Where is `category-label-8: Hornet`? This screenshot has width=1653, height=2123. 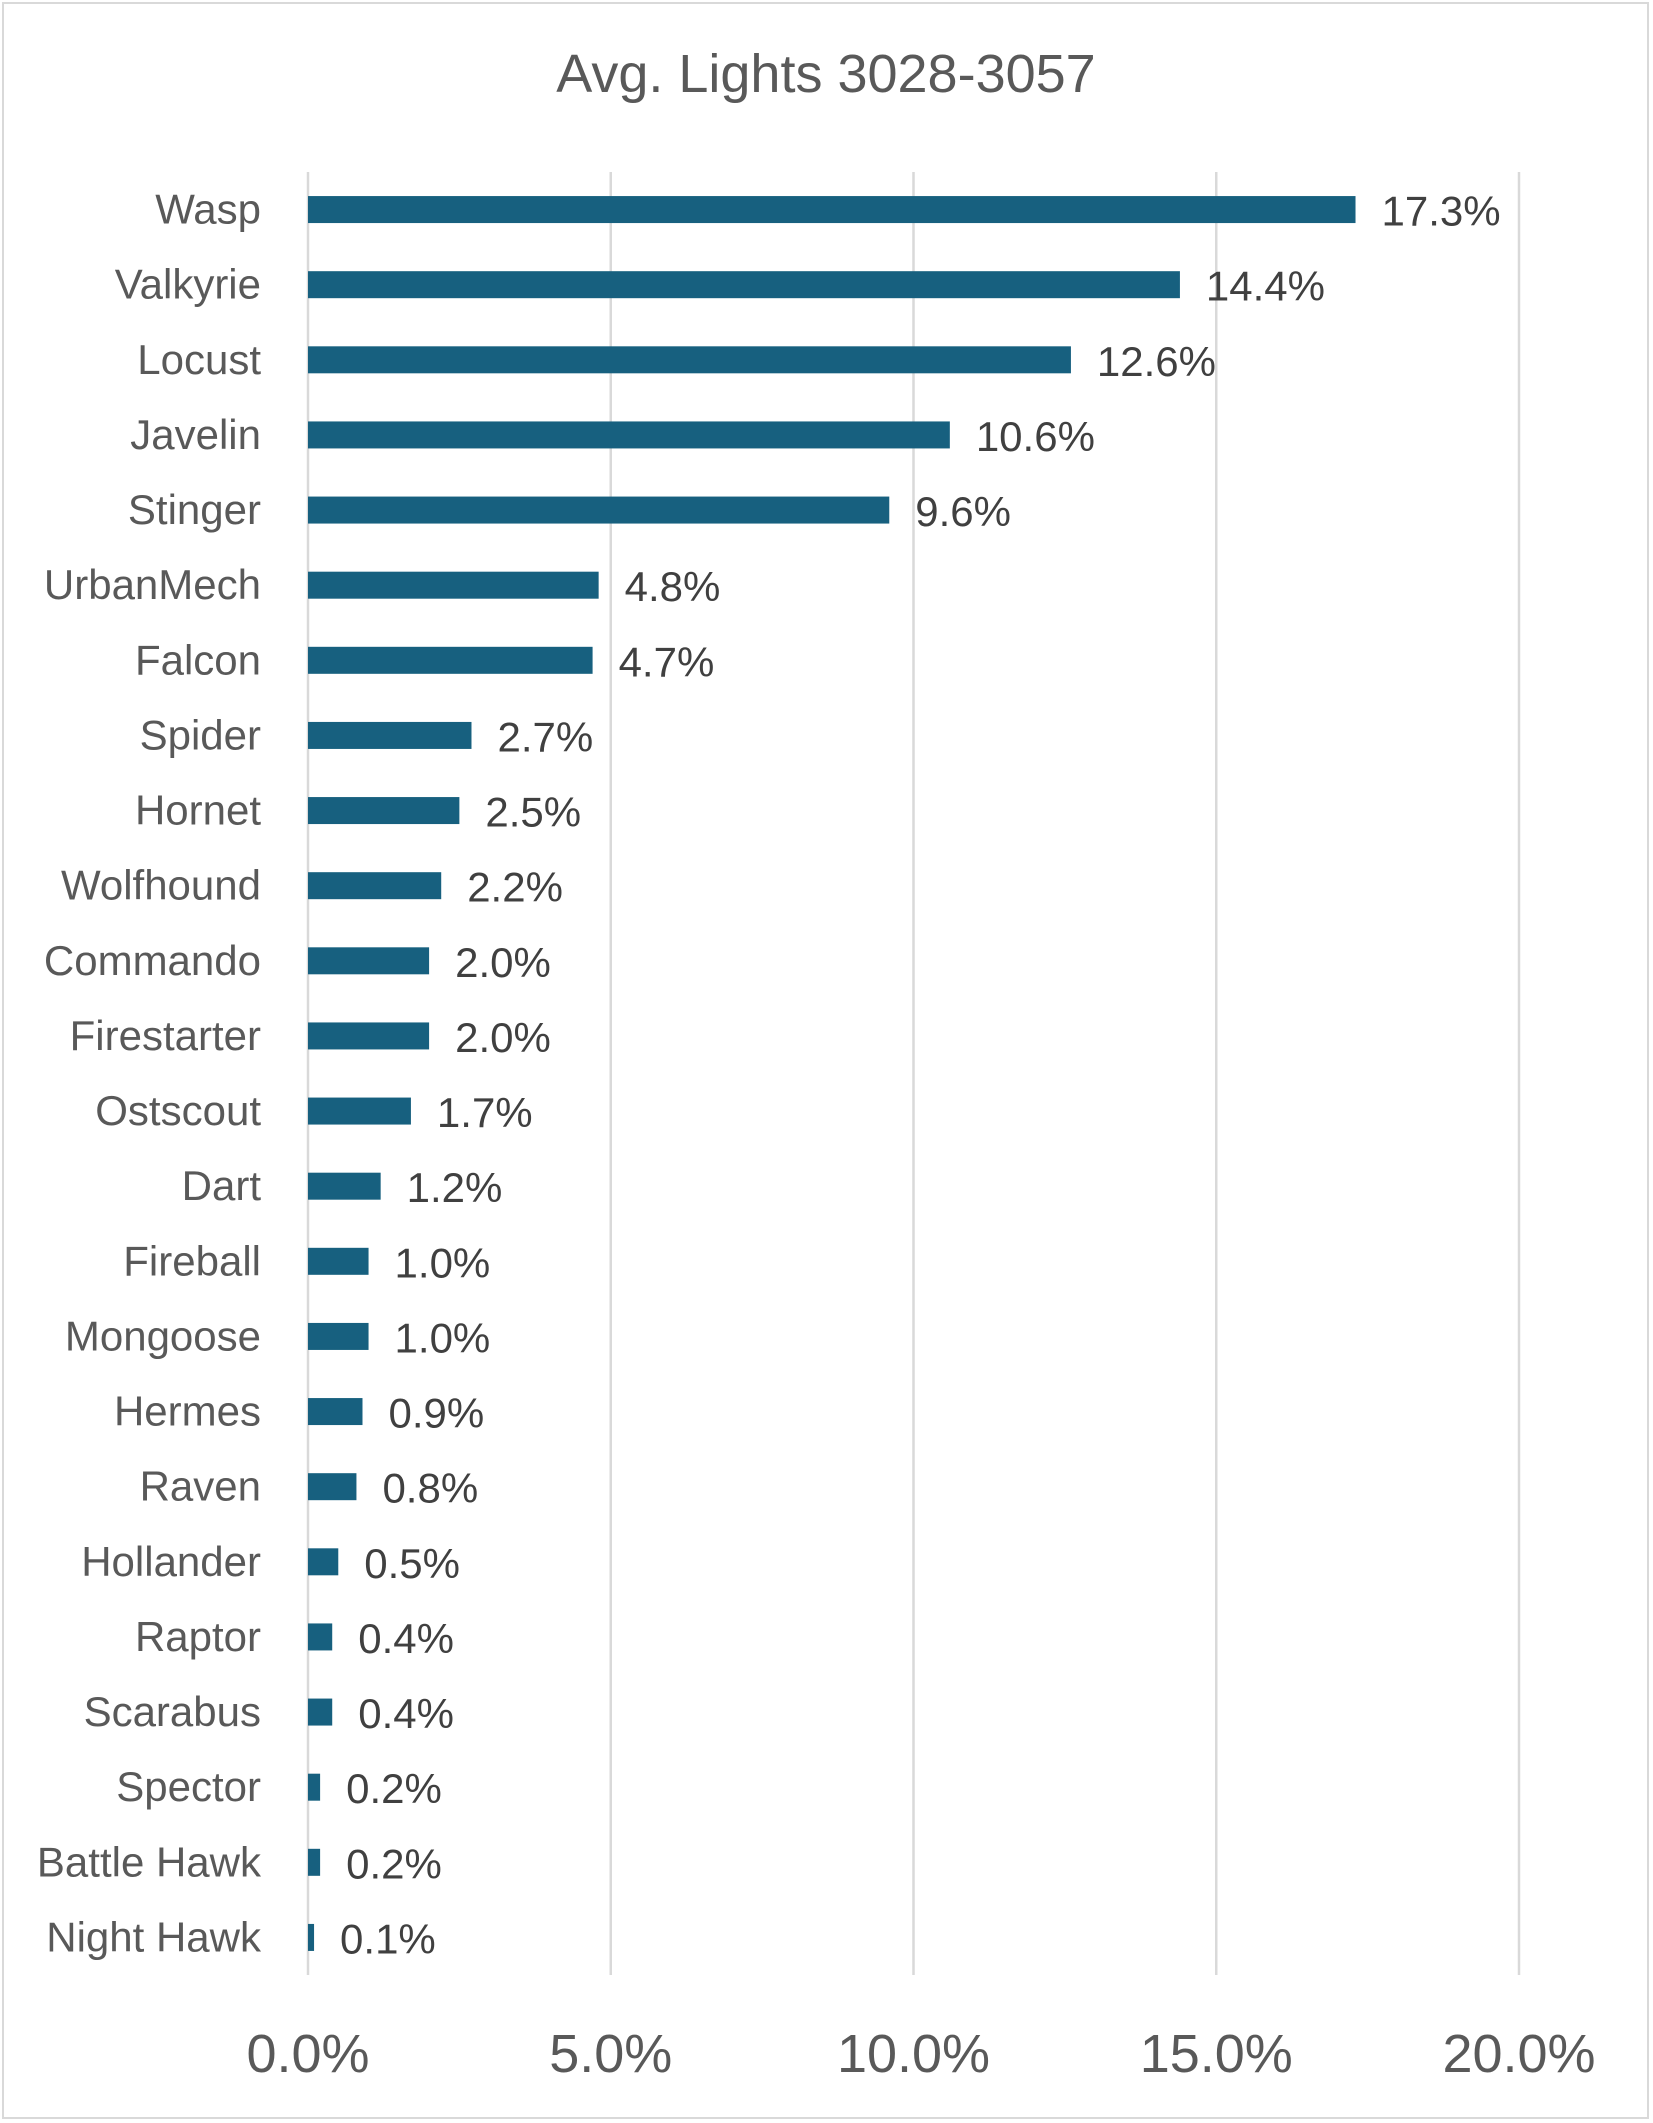
category-label-8: Hornet is located at coordinates (198, 810).